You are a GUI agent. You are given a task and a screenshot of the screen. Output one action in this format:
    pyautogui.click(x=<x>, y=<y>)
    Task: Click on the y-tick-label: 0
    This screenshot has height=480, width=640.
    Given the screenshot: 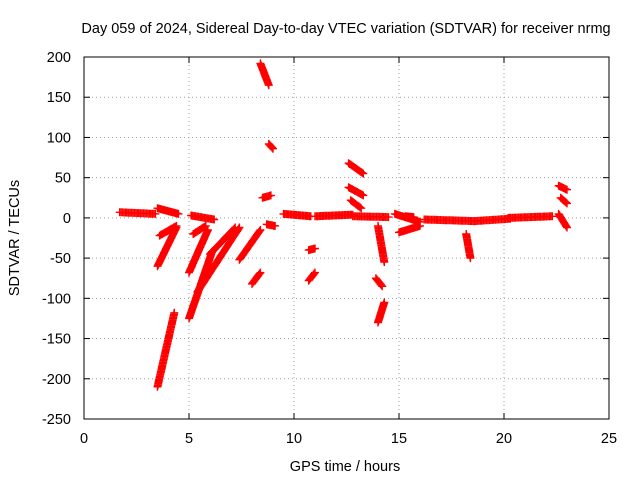 What is the action you would take?
    pyautogui.click(x=67, y=219)
    